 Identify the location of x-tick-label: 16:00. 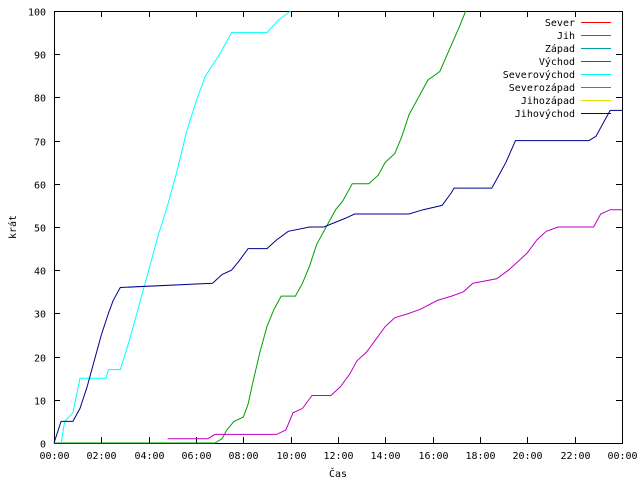
(433, 456).